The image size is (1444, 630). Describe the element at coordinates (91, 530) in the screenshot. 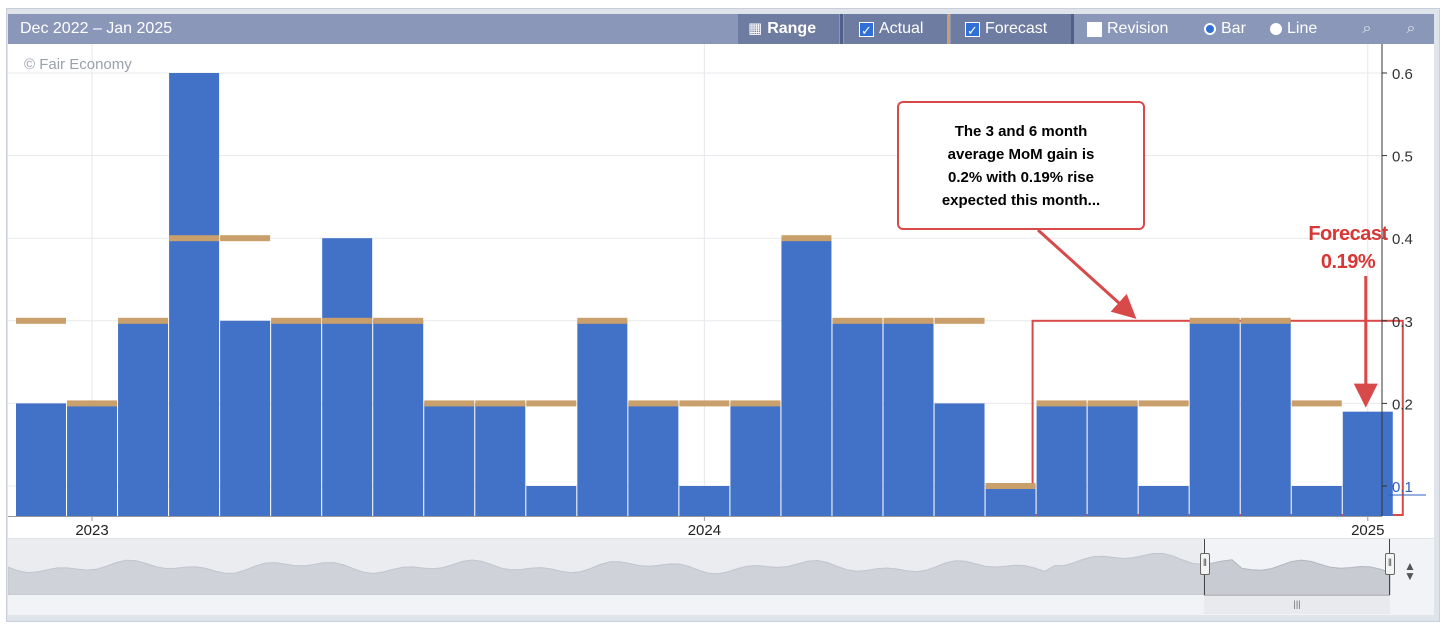

I see `x-tick-label: 2023` at that location.